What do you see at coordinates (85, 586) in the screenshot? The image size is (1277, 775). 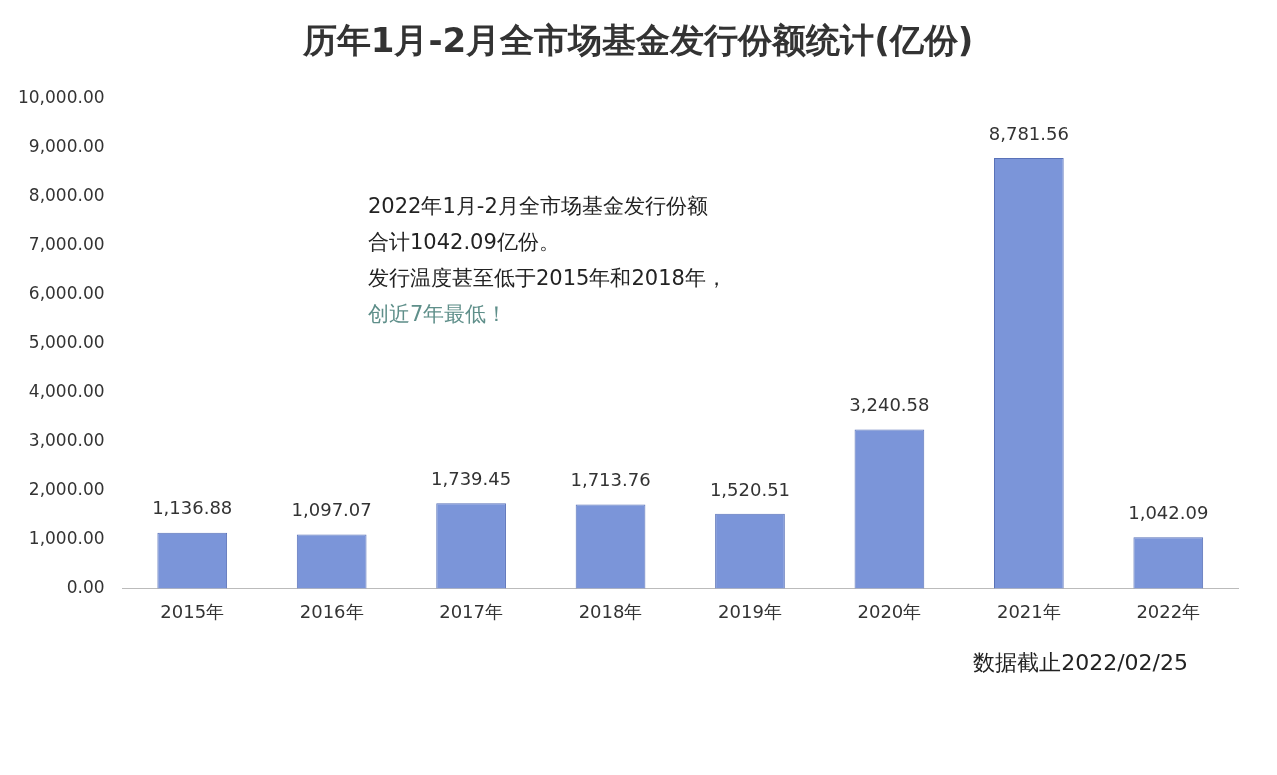 I see `y-tick-label: 0.00` at bounding box center [85, 586].